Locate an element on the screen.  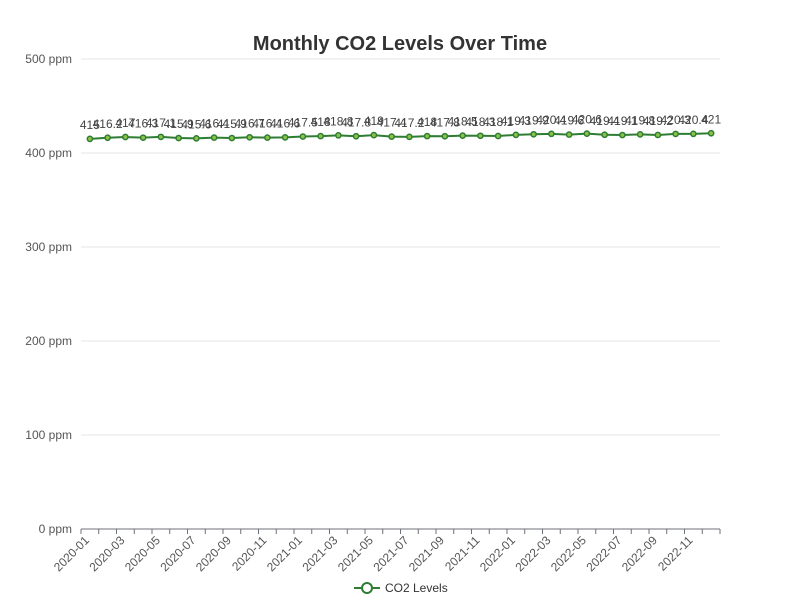
x-tick-label: 2022-11 is located at coordinates (675, 553).